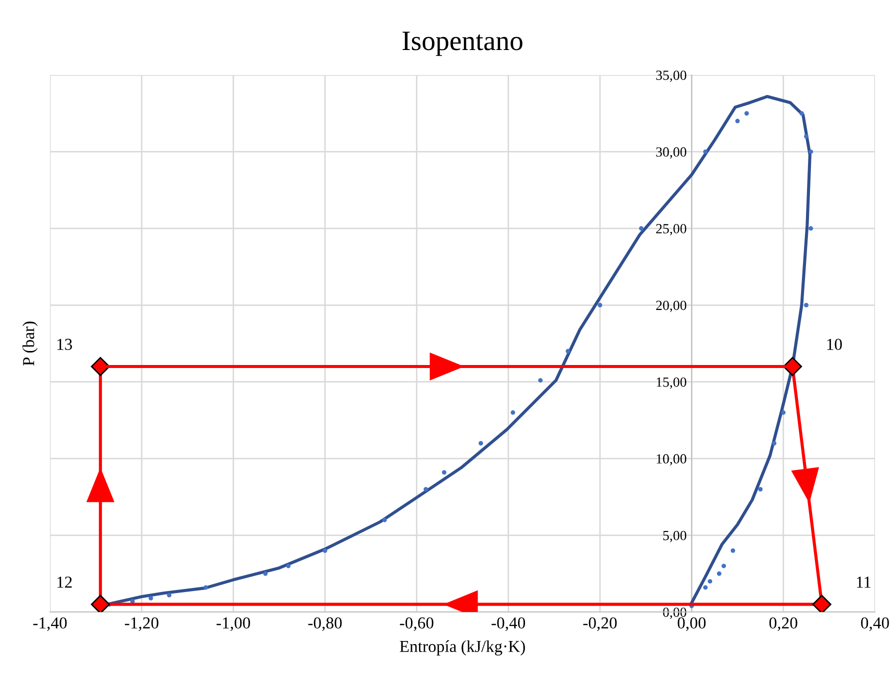  Describe the element at coordinates (671, 230) in the screenshot. I see `y-tick-label: 25,00` at that location.